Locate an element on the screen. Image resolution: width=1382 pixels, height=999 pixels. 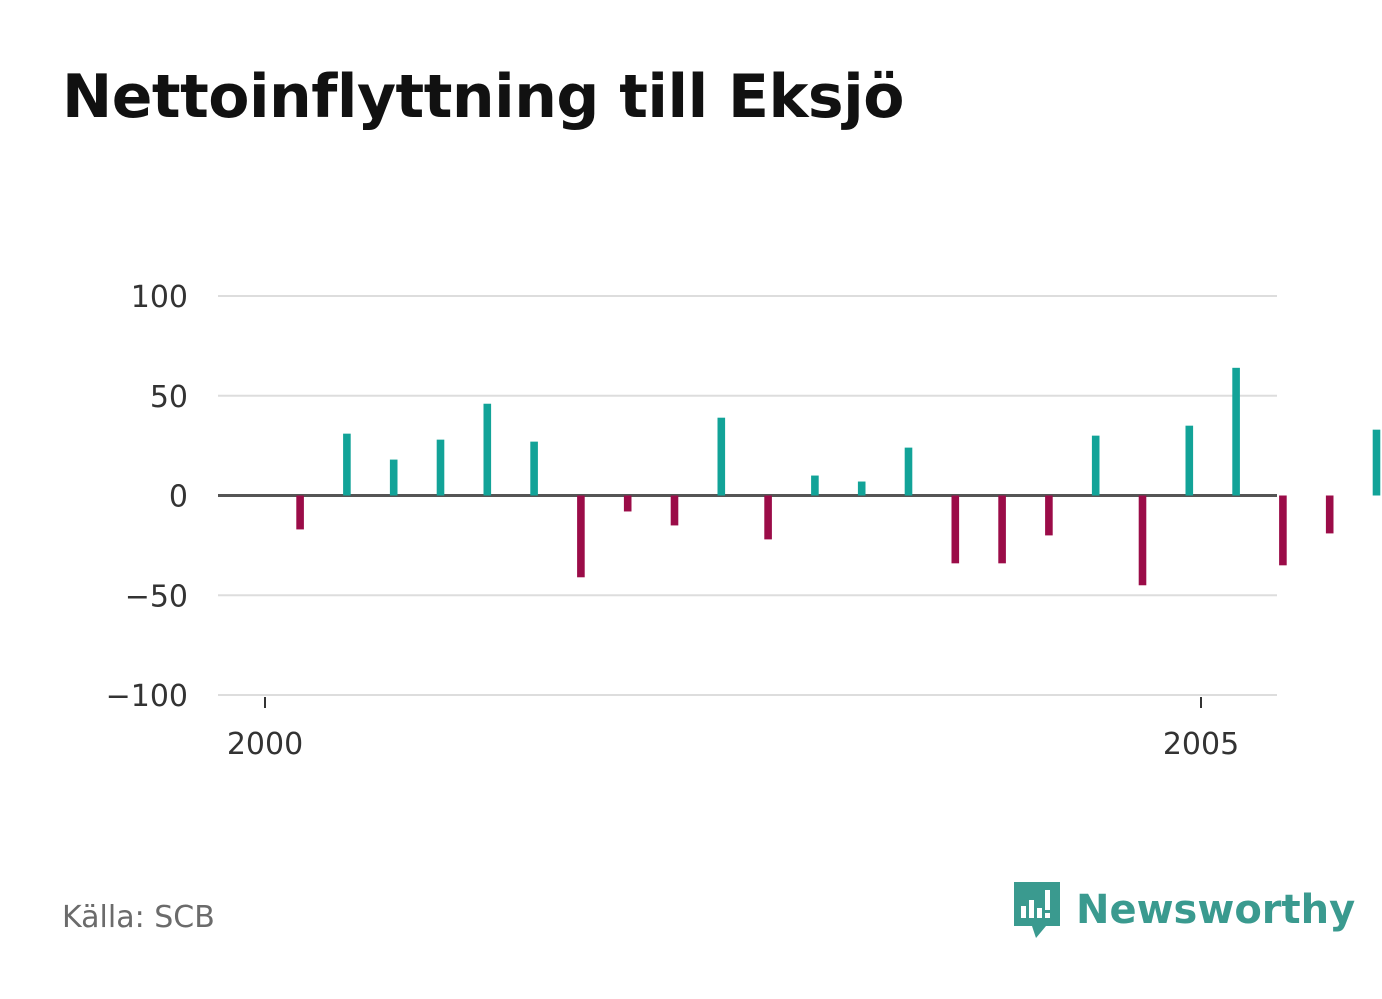
y-tick-label: −100 is located at coordinates (147, 696).